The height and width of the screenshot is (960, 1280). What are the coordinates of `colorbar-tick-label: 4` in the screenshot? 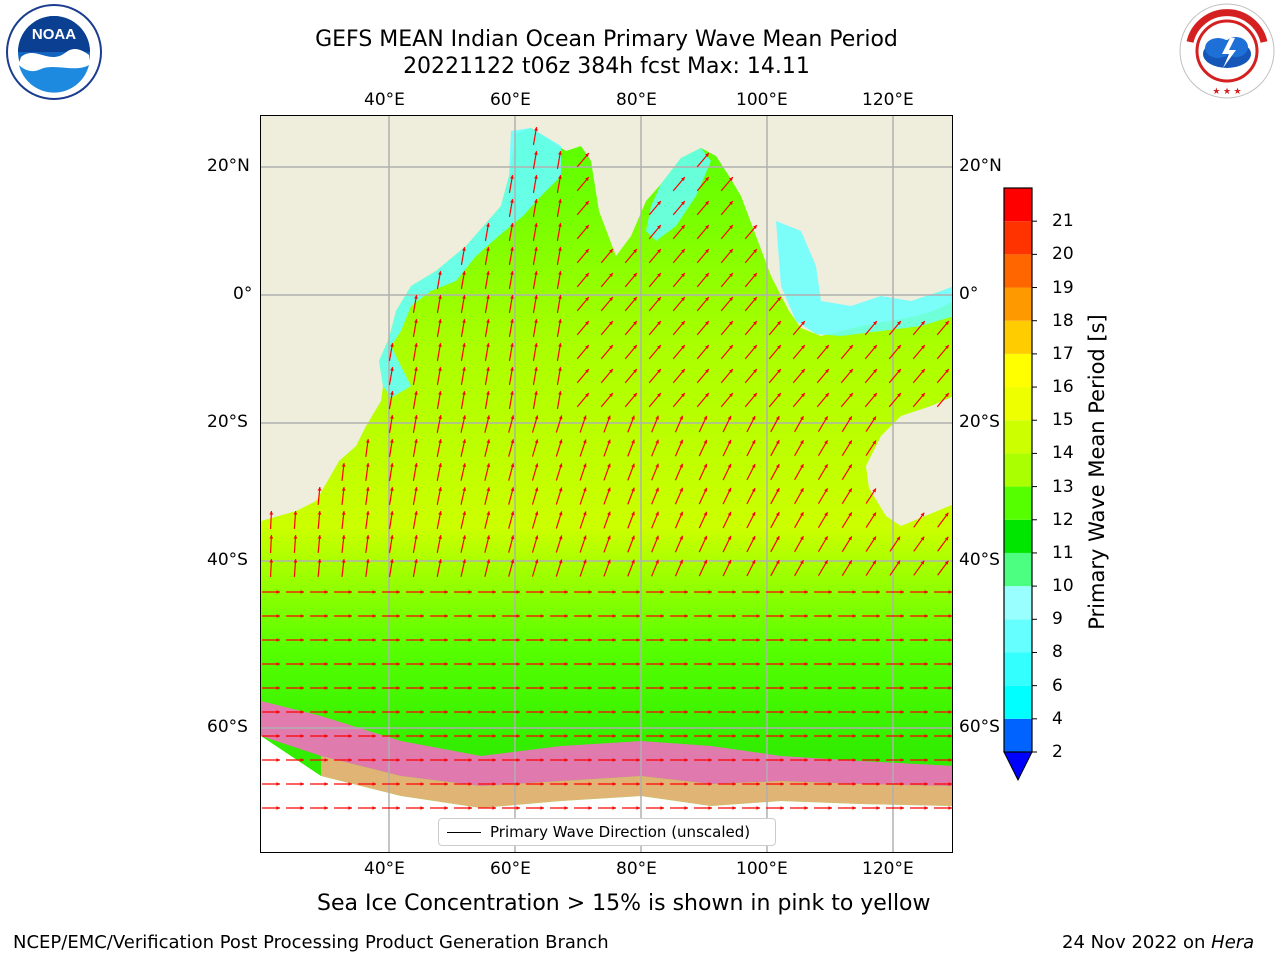 It's located at (1057, 718).